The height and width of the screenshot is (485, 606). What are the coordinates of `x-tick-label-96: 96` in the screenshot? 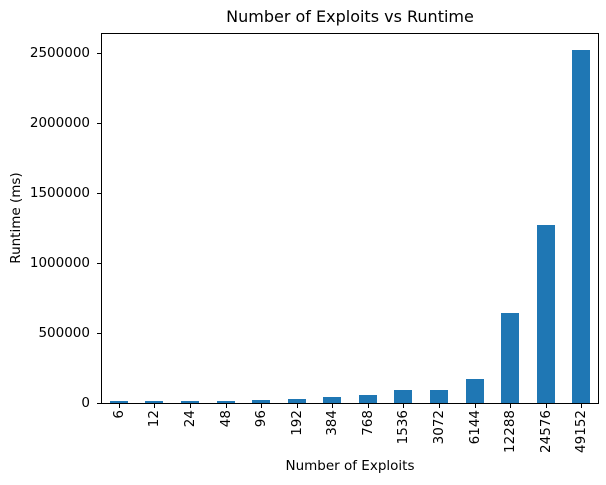 It's located at (261, 419).